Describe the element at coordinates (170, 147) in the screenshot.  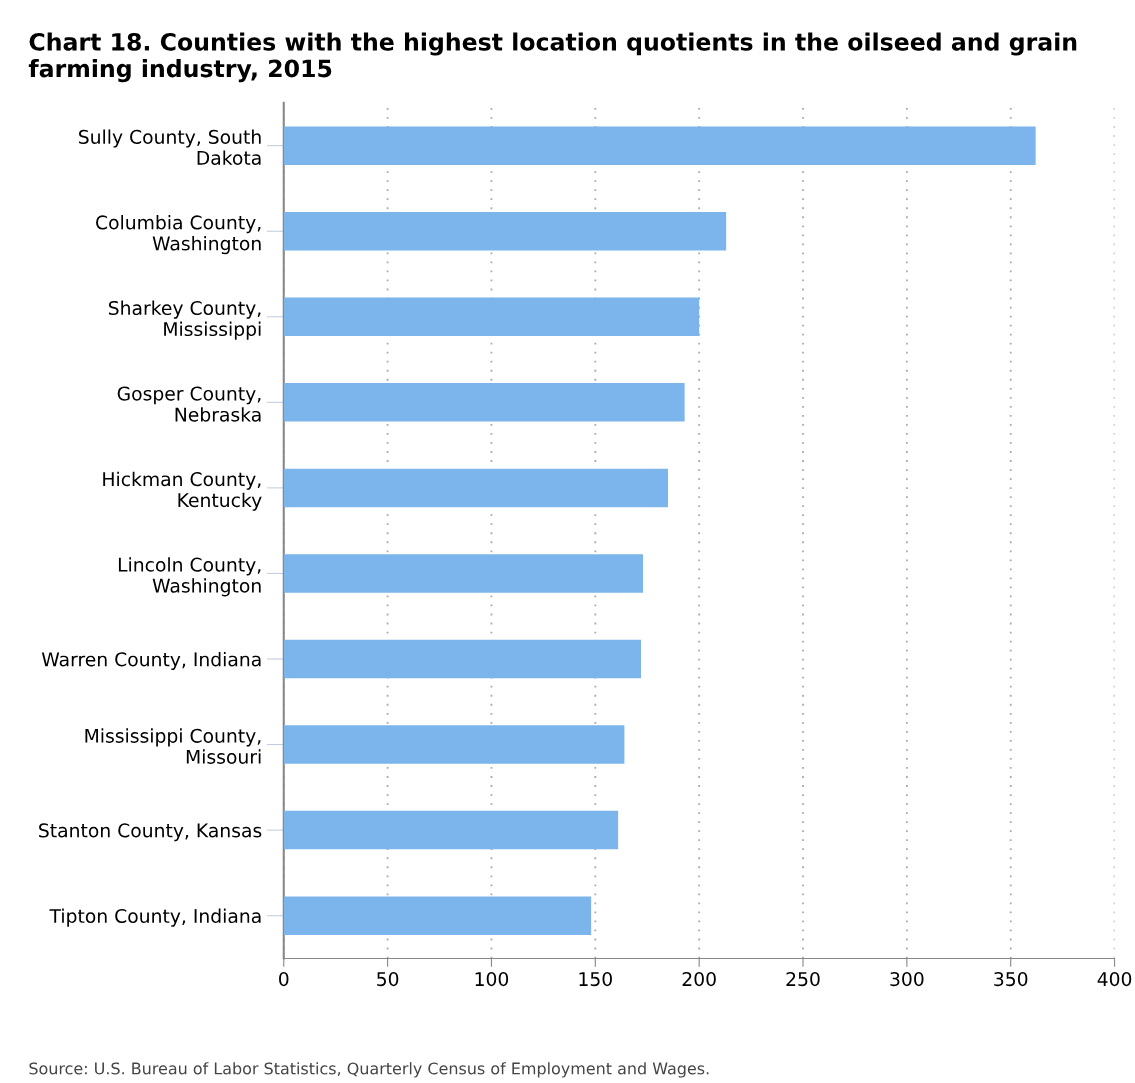
I see `y-tick-label: Sully County, South Dakota` at that location.